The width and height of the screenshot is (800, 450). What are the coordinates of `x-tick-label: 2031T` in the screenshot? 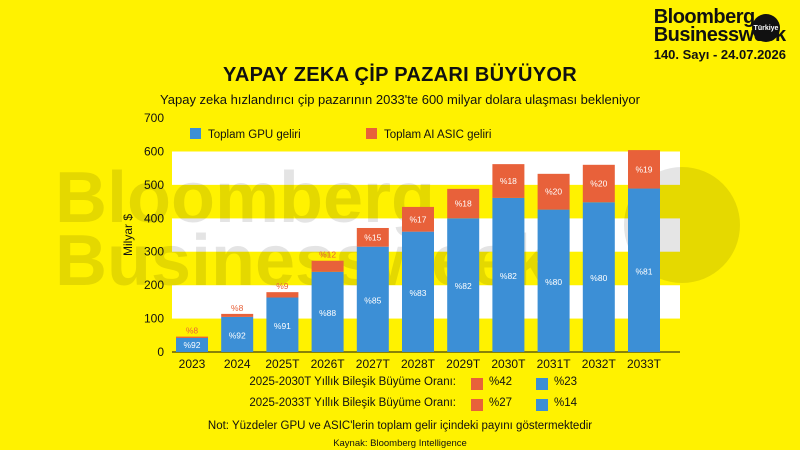 It's located at (554, 364).